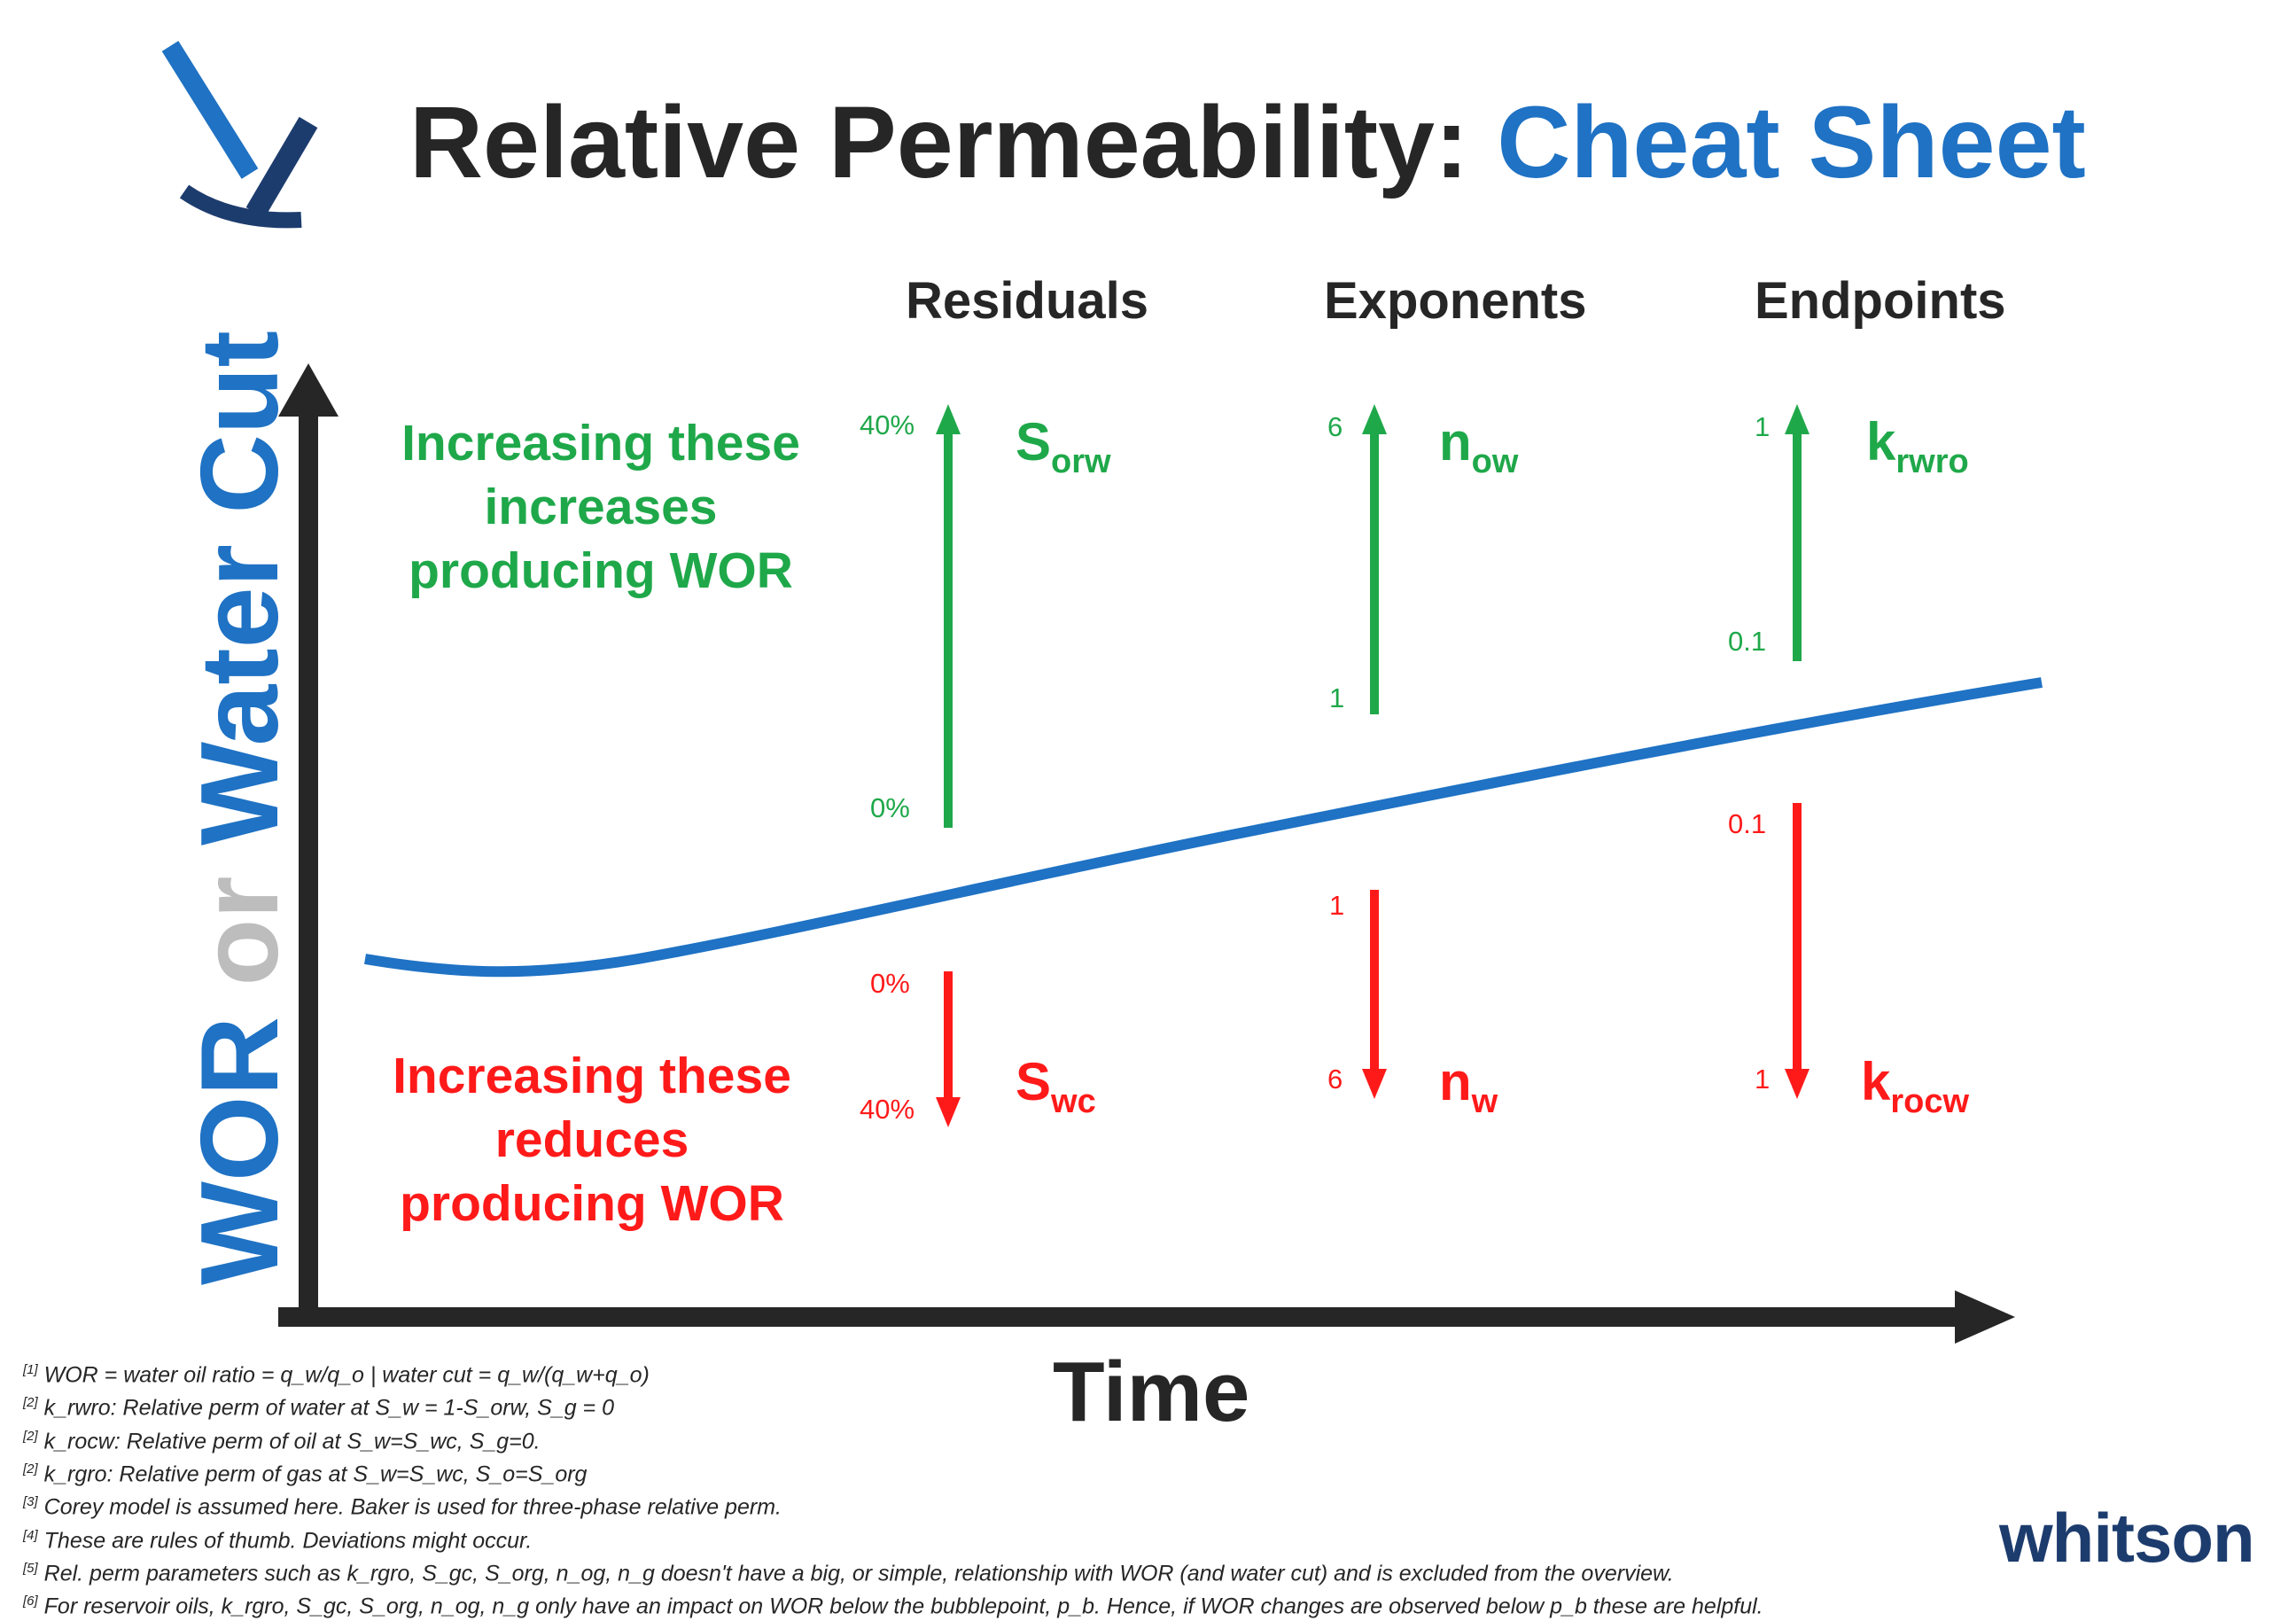  What do you see at coordinates (1930, 1102) in the screenshot?
I see `param-krocw-sub: rocw` at bounding box center [1930, 1102].